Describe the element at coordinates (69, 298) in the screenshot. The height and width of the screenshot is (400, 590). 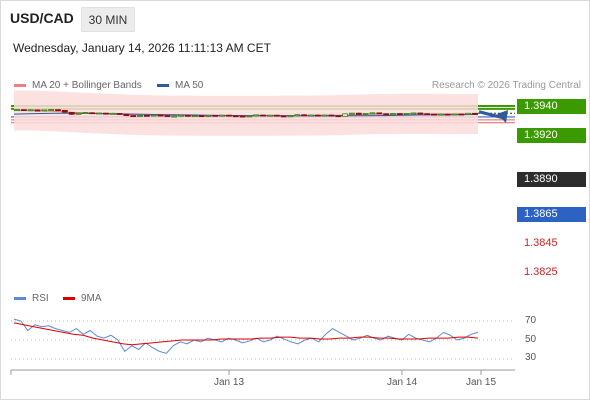
I see `9ma-swatch` at that location.